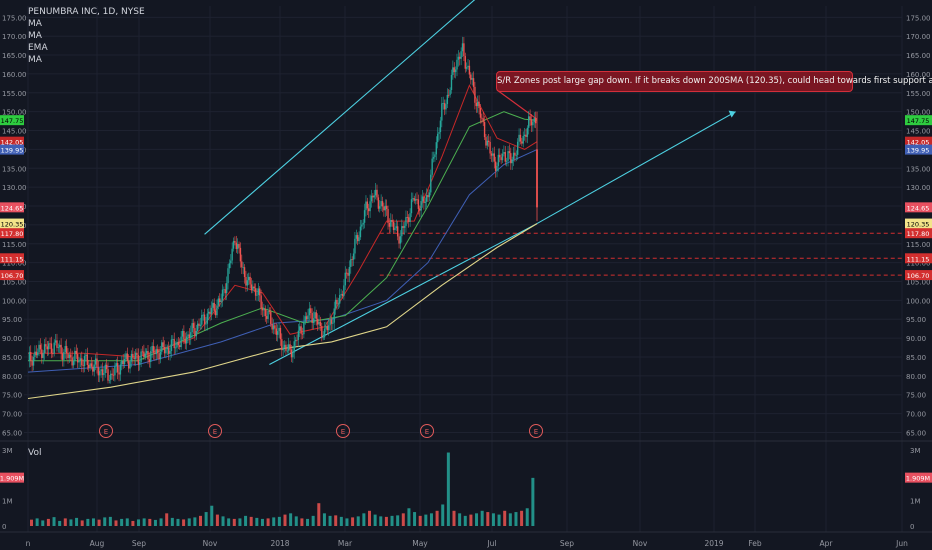 The height and width of the screenshot is (550, 932). What do you see at coordinates (38, 48) in the screenshot?
I see `indicator-ema: EMA` at bounding box center [38, 48].